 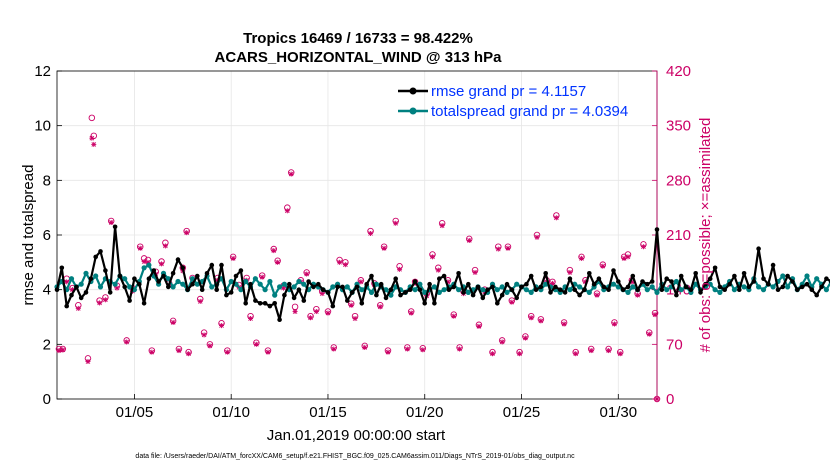 I want to click on x-tick-label: 01/30, so click(x=619, y=412).